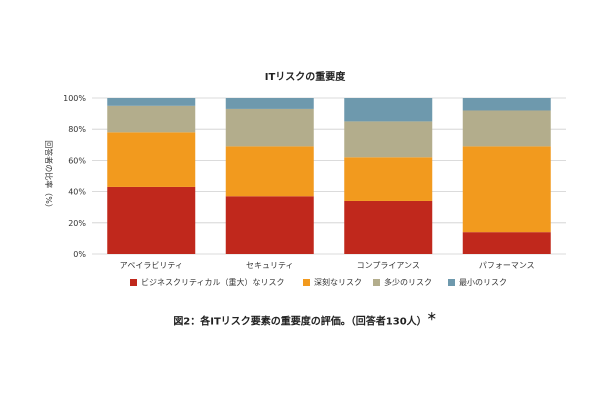  What do you see at coordinates (151, 265) in the screenshot?
I see `category-label: アベイラビリティ` at bounding box center [151, 265].